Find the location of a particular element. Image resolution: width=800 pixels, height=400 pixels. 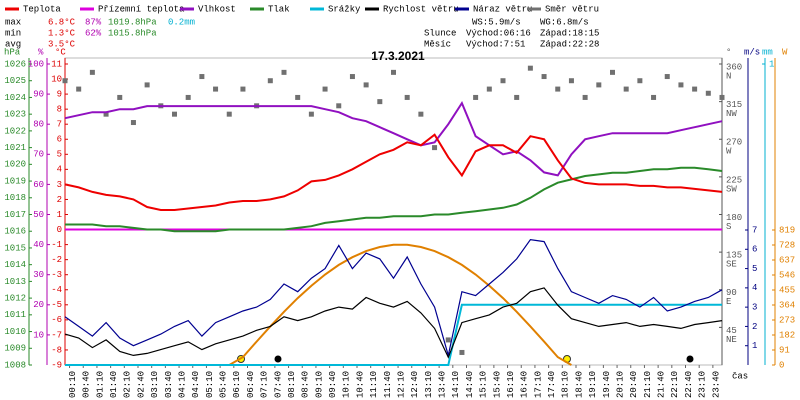

y-tick-label: 1015 is located at coordinates (15, 248).